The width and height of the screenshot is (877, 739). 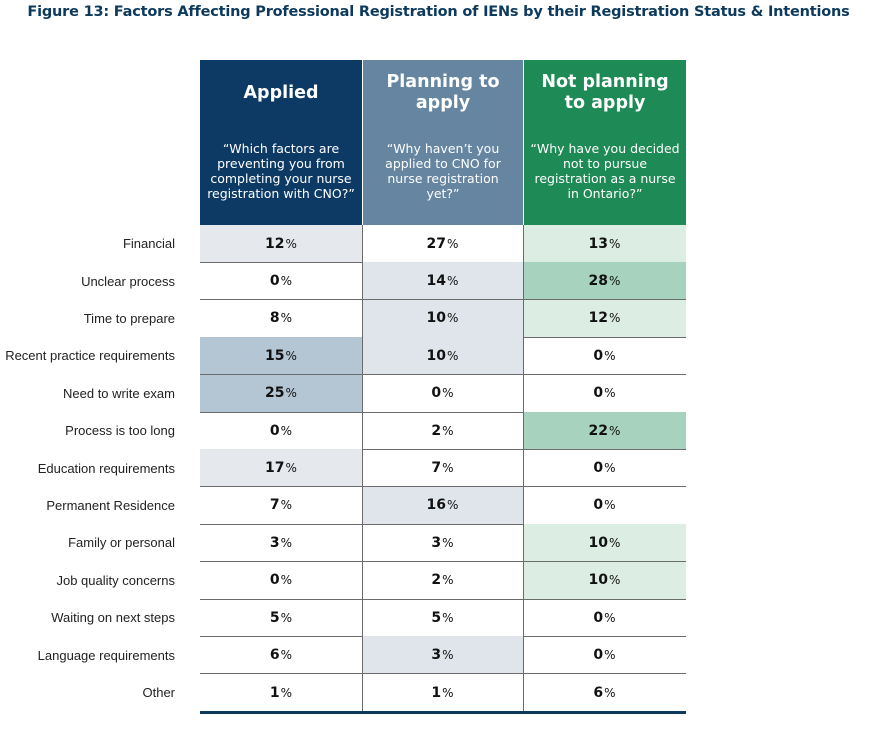 What do you see at coordinates (443, 92) in the screenshot?
I see `column-title: Planning to apply` at bounding box center [443, 92].